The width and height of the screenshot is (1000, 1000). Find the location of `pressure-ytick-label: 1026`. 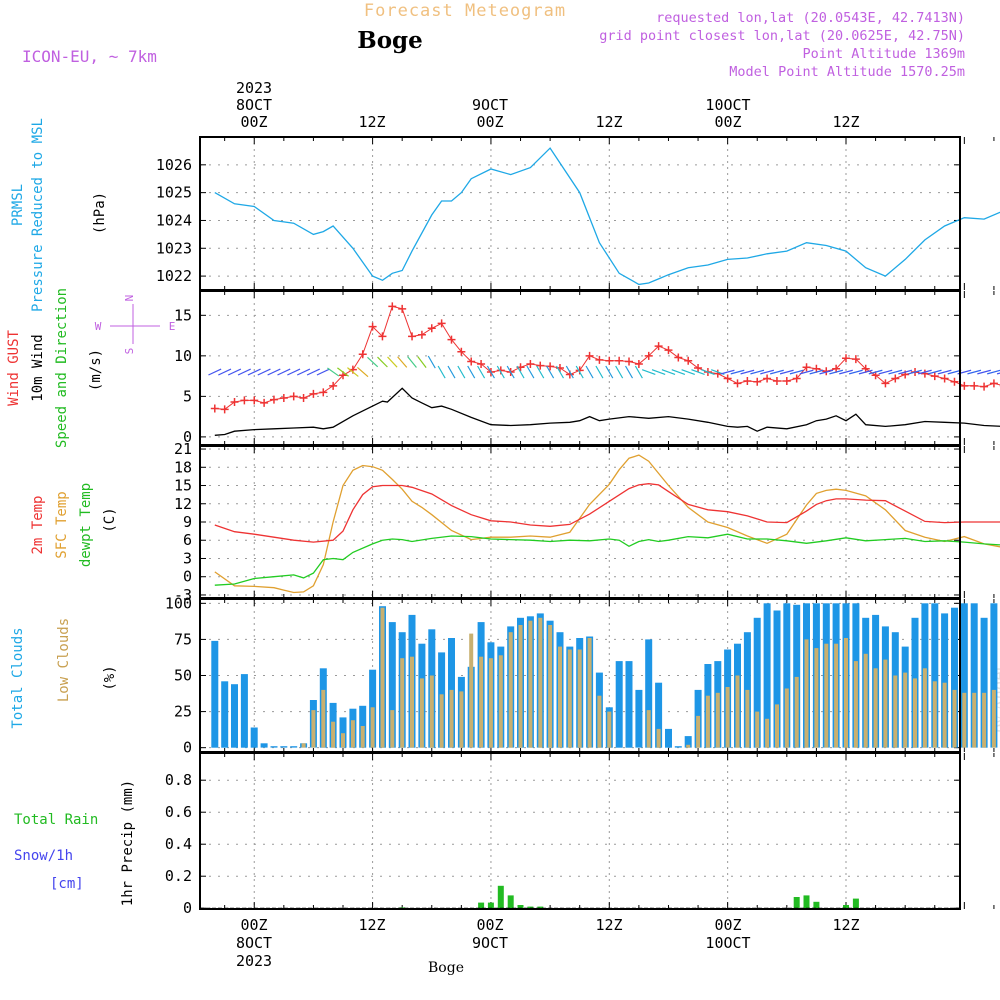

pressure-ytick-label: 1026 is located at coordinates (174, 165).